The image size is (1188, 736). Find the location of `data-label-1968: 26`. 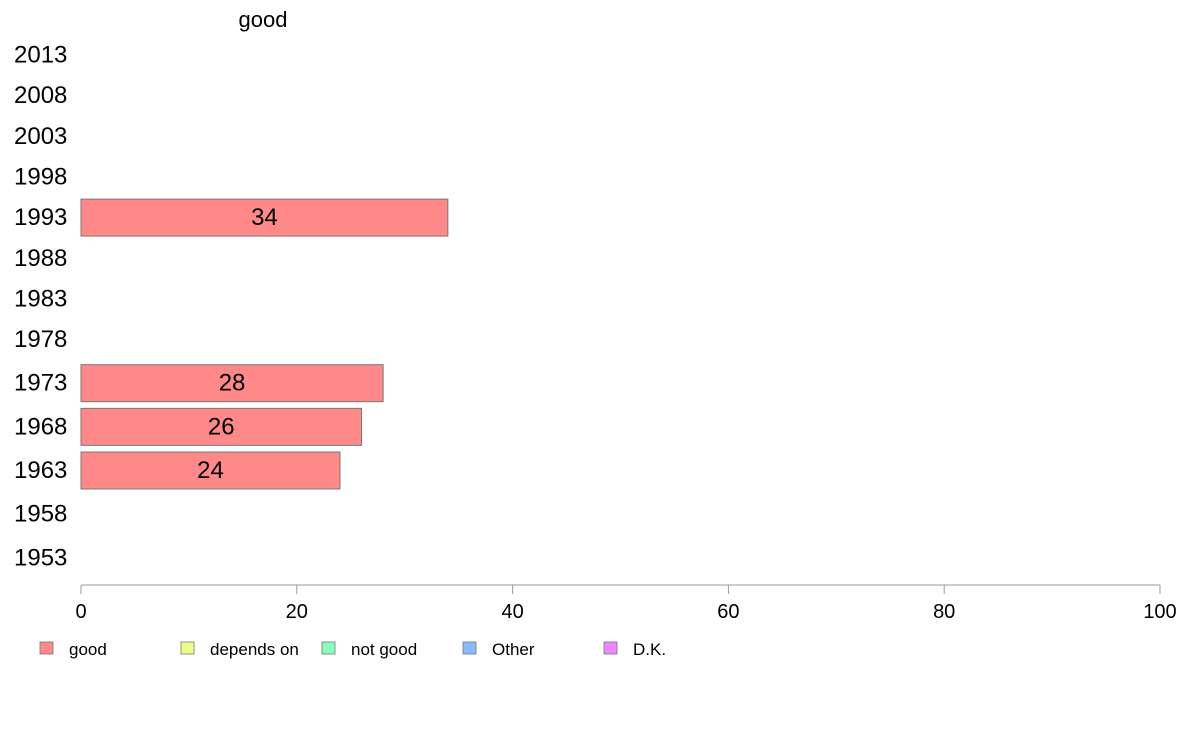

data-label-1968: 26 is located at coordinates (221, 426).